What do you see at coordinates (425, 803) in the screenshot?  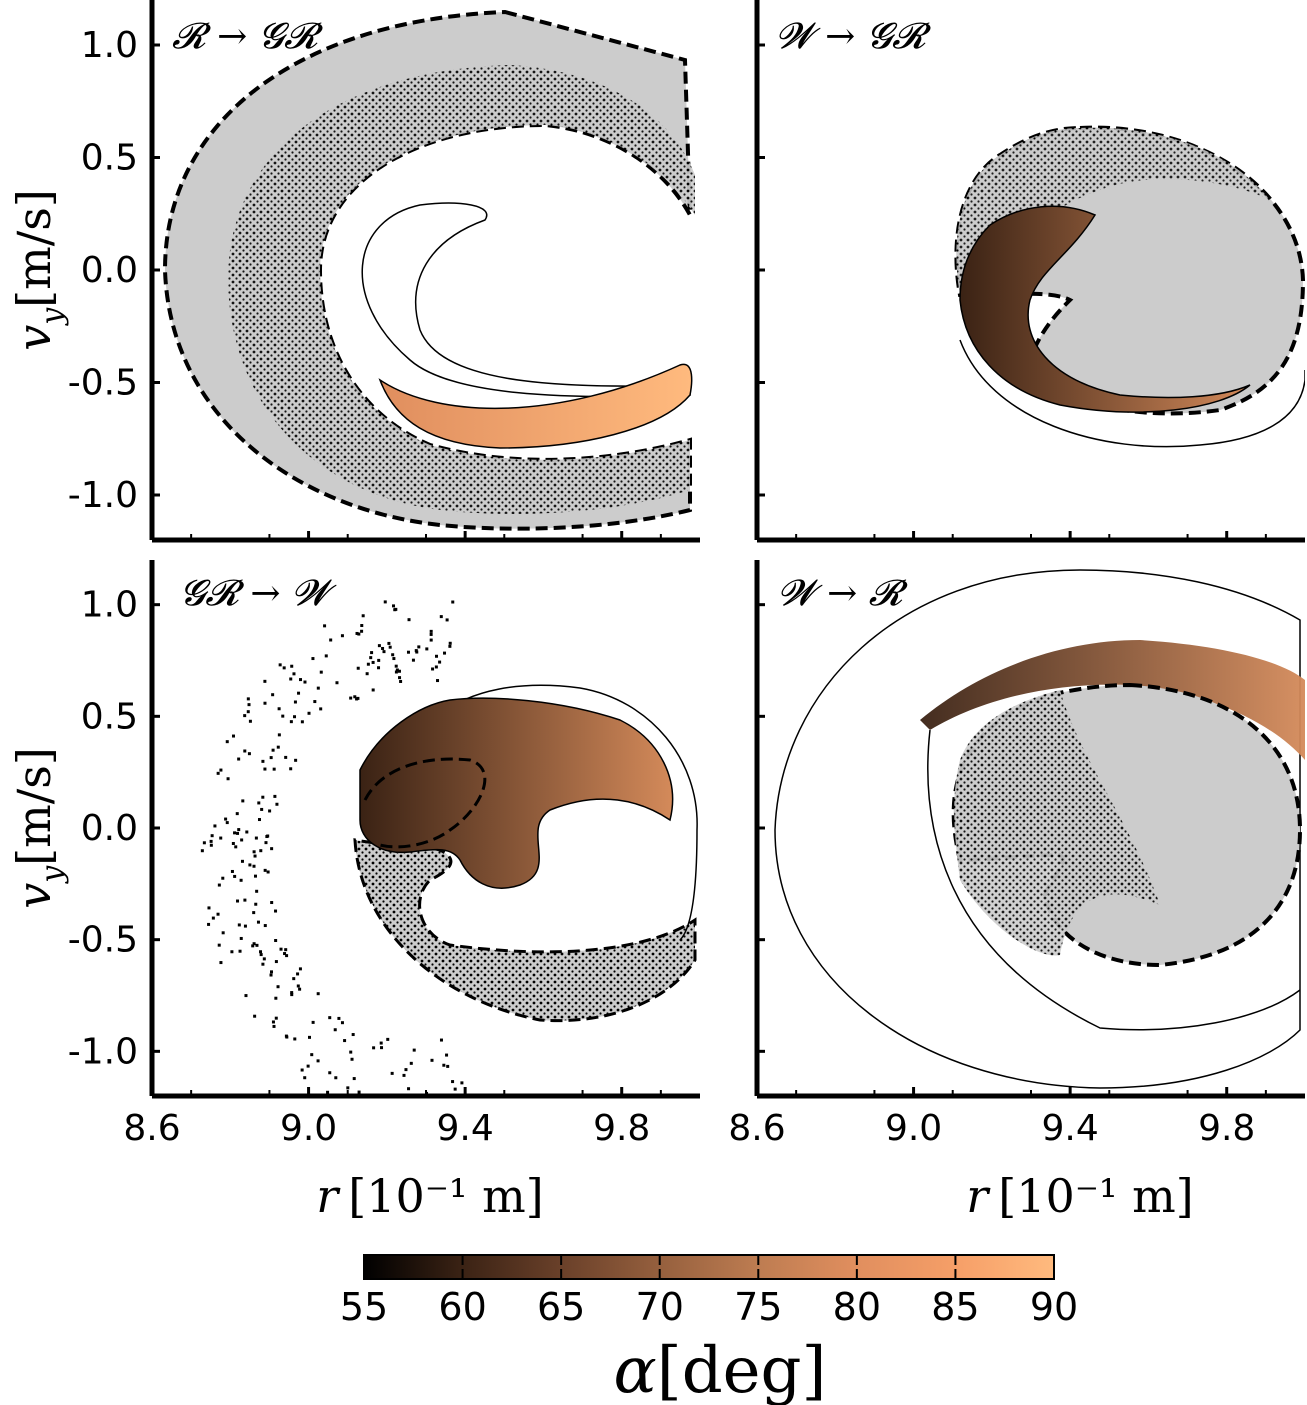 I see `panel-gr-to-w-dashed-loop` at bounding box center [425, 803].